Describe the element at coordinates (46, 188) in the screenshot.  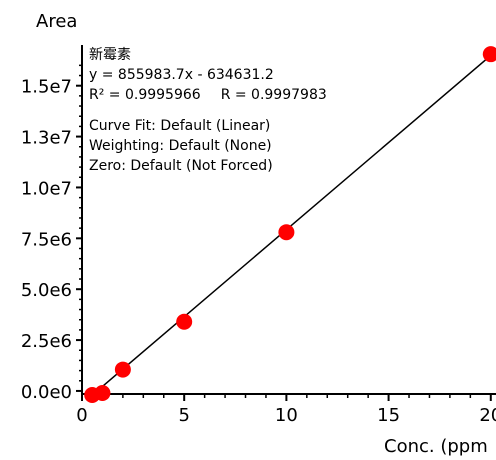
I see `y-tick-label: 1.0e7` at that location.